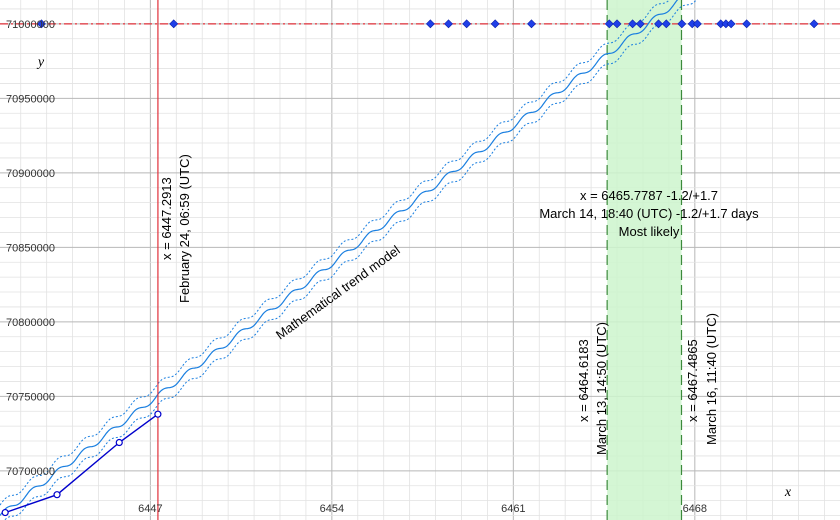 The height and width of the screenshot is (520, 840). I want to click on y-tick-label: 70850000, so click(30, 248).